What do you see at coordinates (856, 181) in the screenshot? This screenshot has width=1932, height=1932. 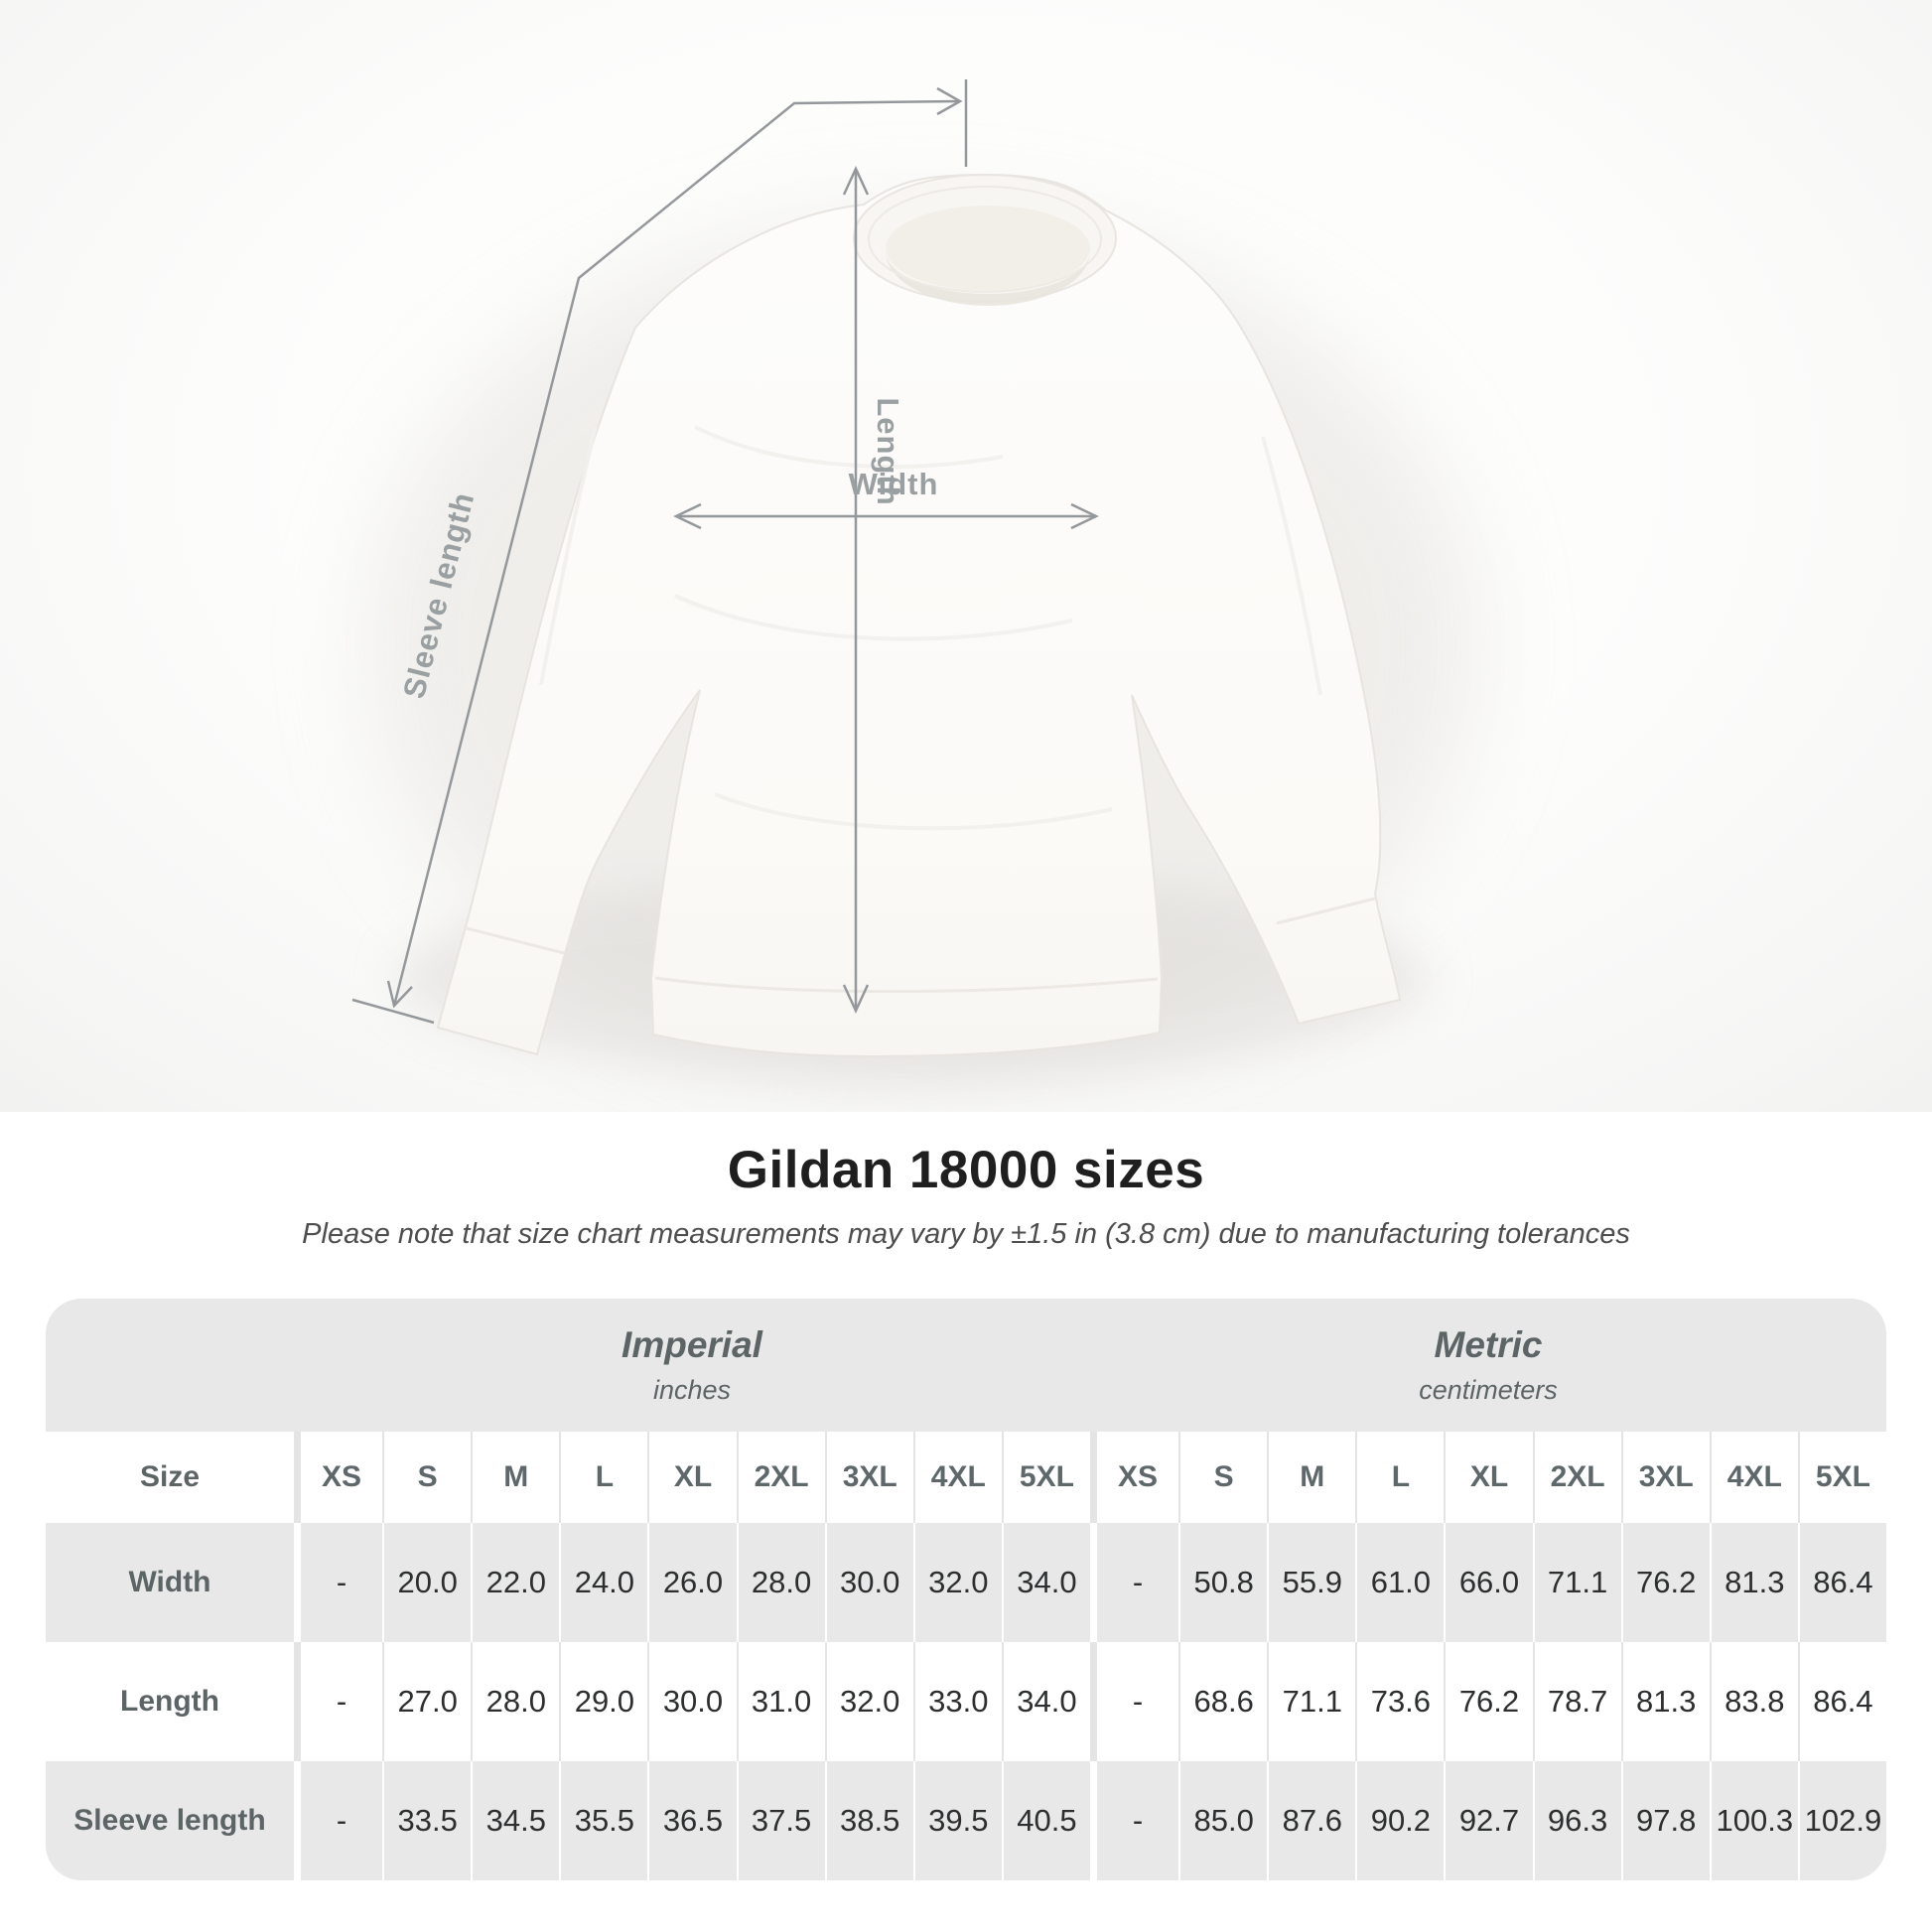 I see `arrowhead-up-icon` at bounding box center [856, 181].